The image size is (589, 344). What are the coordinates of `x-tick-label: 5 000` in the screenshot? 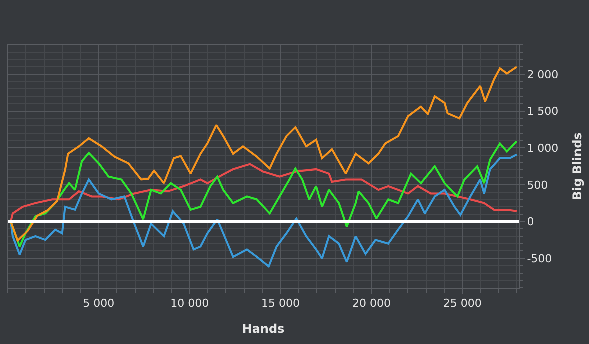 It's located at (99, 303).